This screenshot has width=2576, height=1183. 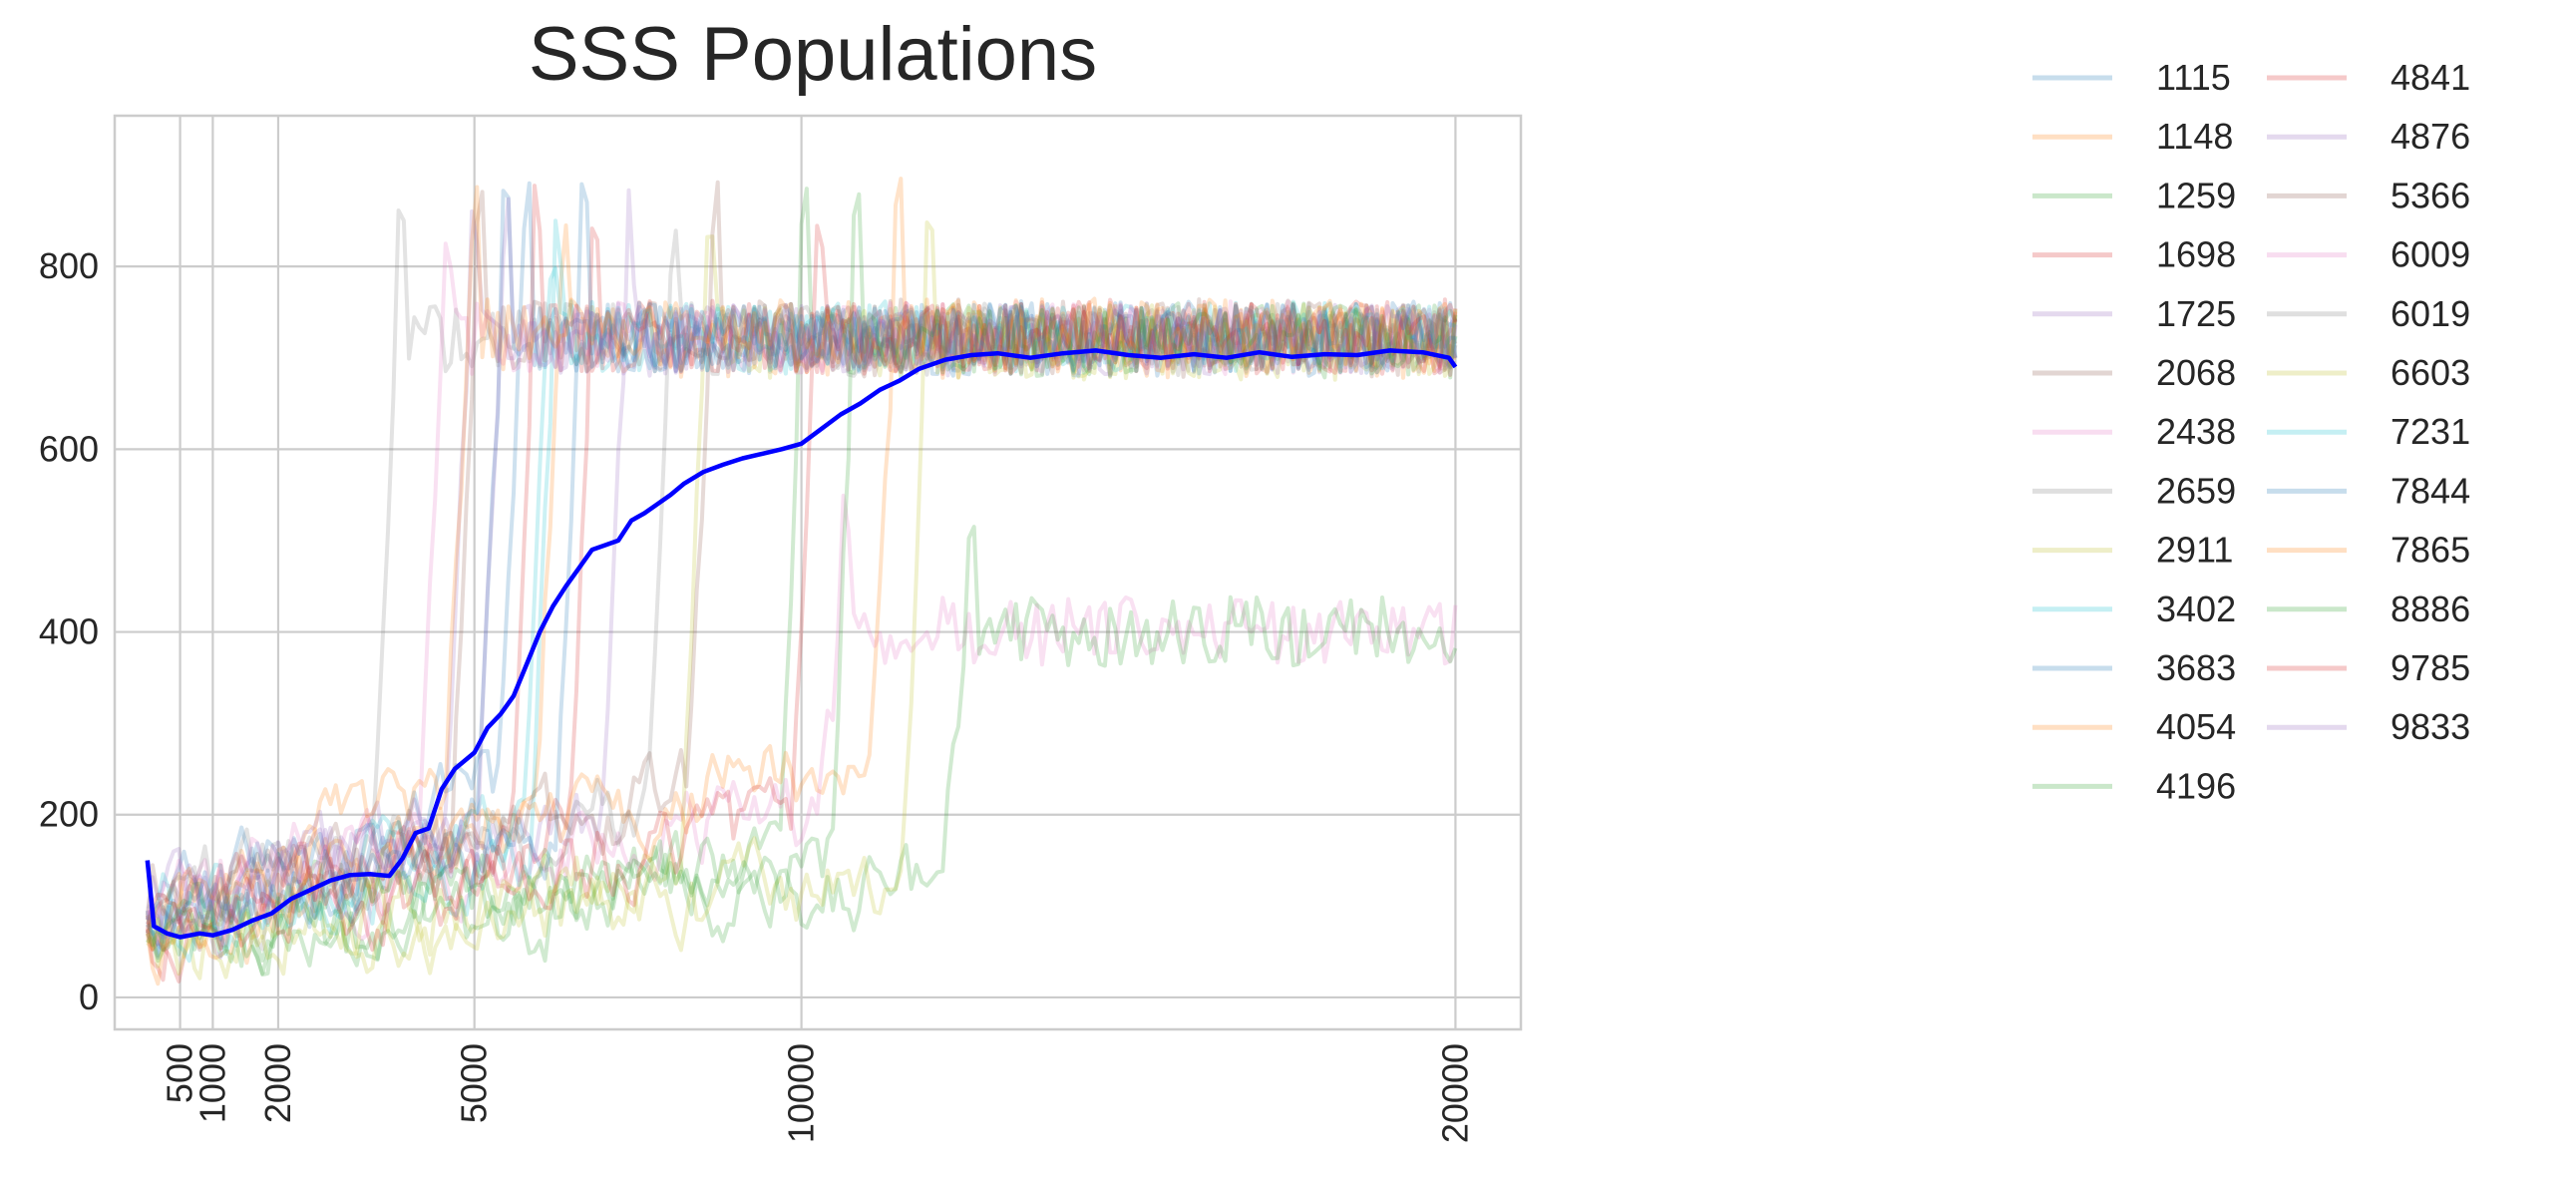 I want to click on legend-label: 3402, so click(x=2196, y=609).